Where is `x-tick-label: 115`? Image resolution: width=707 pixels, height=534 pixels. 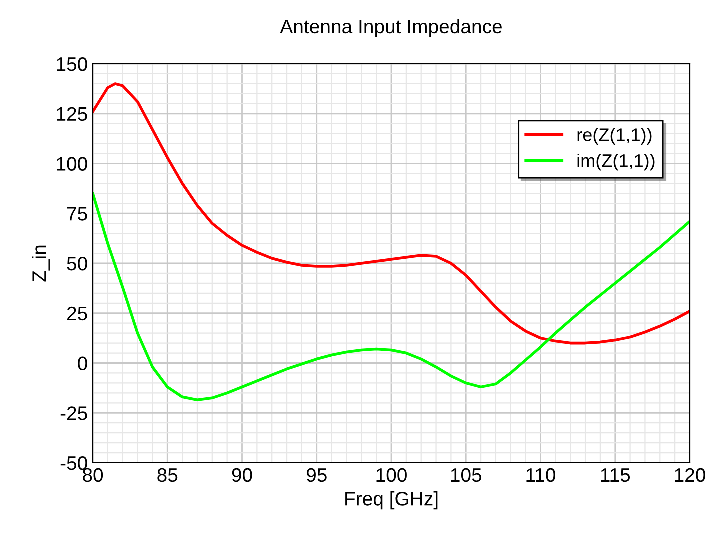
x-tick-label: 115 is located at coordinates (615, 475).